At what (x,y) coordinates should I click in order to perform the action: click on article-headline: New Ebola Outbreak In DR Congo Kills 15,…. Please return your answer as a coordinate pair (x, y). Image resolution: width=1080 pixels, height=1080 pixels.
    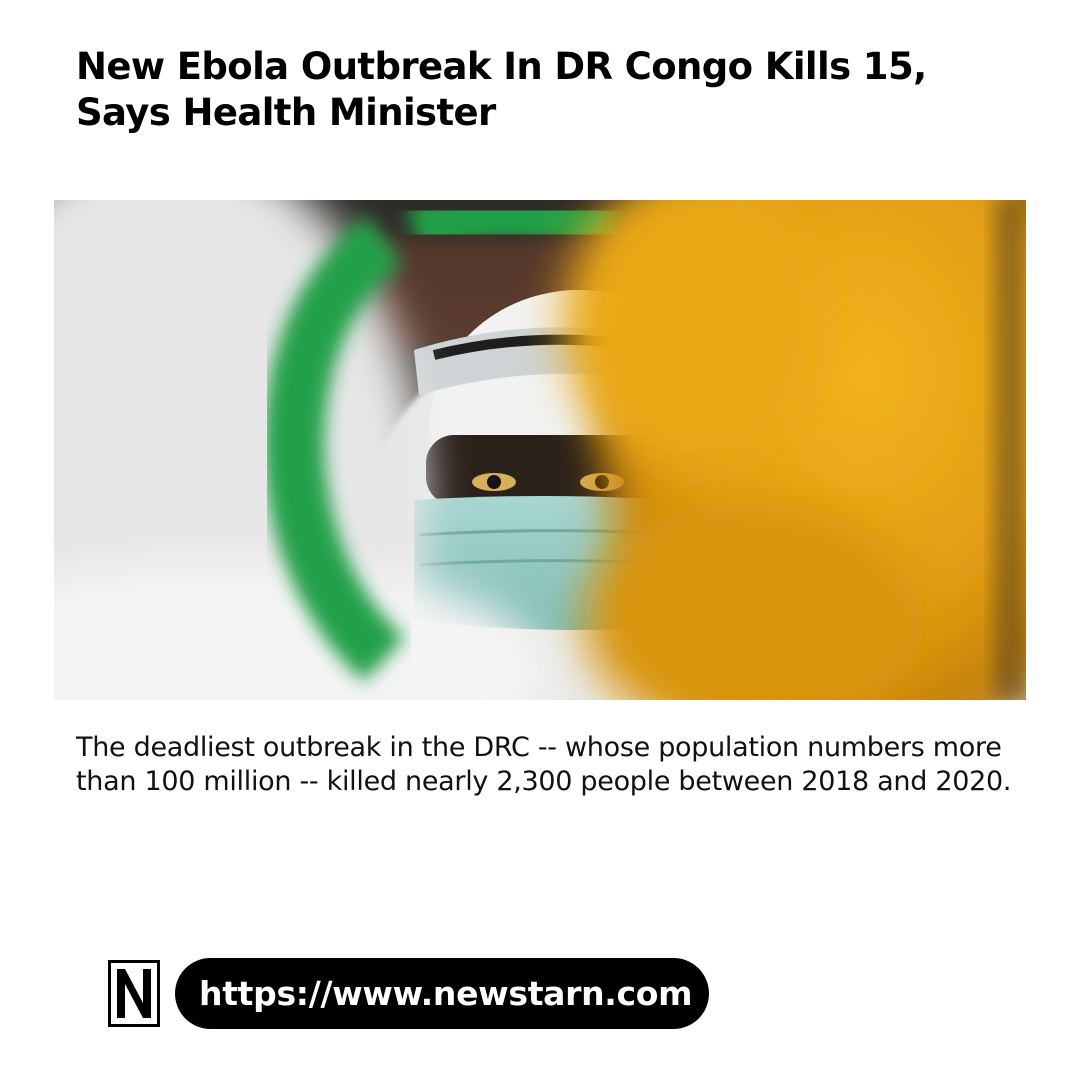
    Looking at the image, I should click on (501, 89).